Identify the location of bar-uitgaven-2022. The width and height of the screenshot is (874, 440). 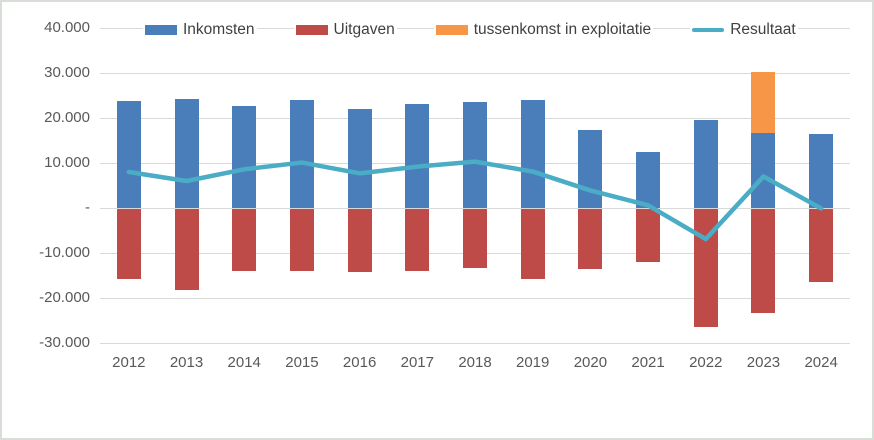
(705, 268).